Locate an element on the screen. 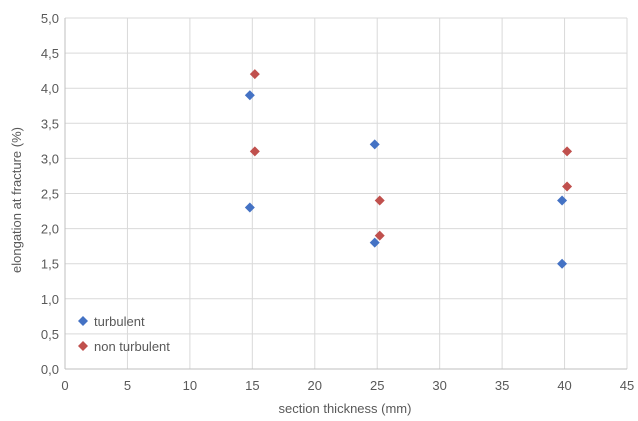 This screenshot has width=638, height=421. x-tick-label: 20 is located at coordinates (315, 385).